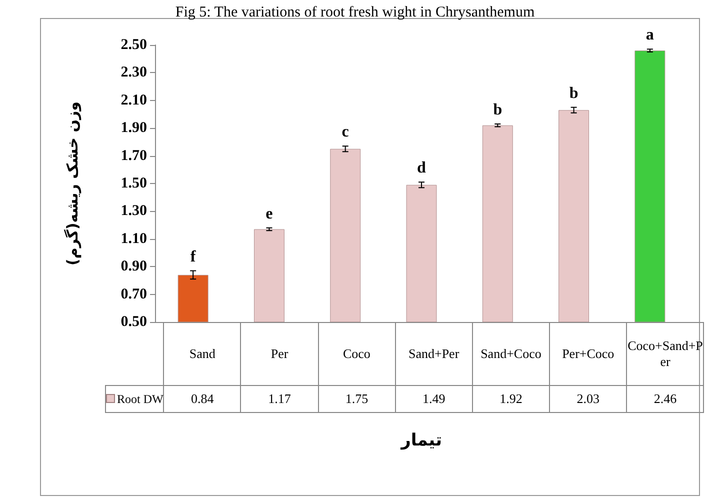 Image resolution: width=710 pixels, height=497 pixels. What do you see at coordinates (202, 354) in the screenshot?
I see `x-tick-label: Sand` at bounding box center [202, 354].